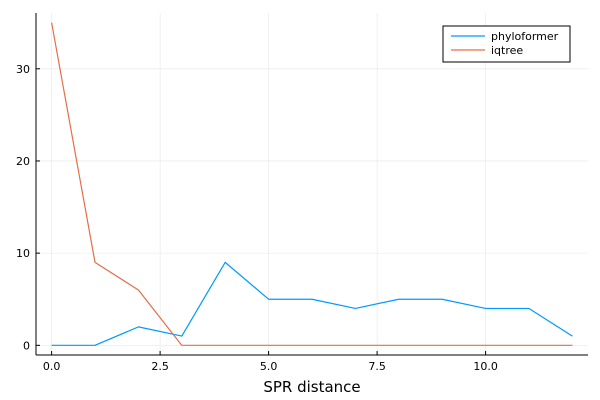 This screenshot has width=600, height=400. I want to click on legend: phyloformer iqtree, so click(506, 44).